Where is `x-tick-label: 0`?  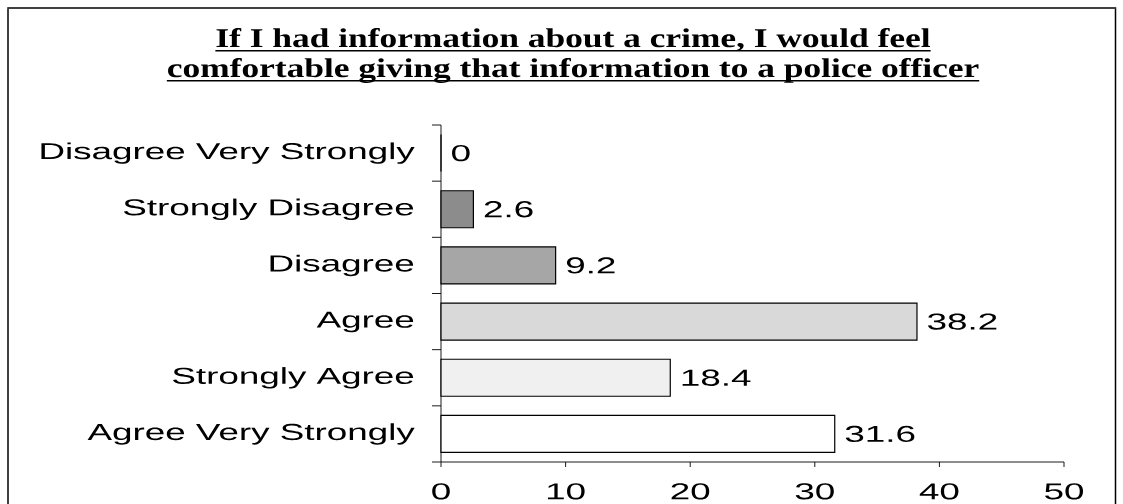
x-tick-label: 0 is located at coordinates (441, 491).